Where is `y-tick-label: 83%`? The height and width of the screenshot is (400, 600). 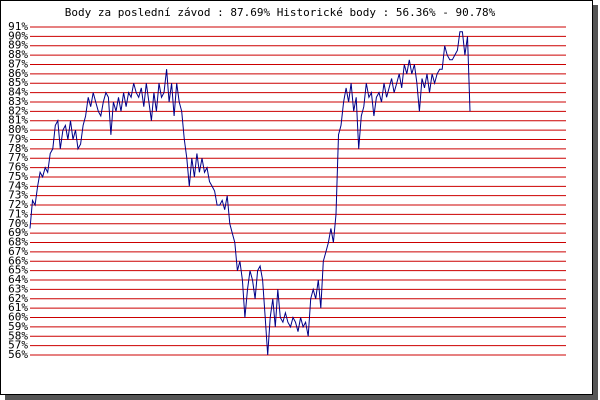 y-tick-label: 83% is located at coordinates (18, 101).